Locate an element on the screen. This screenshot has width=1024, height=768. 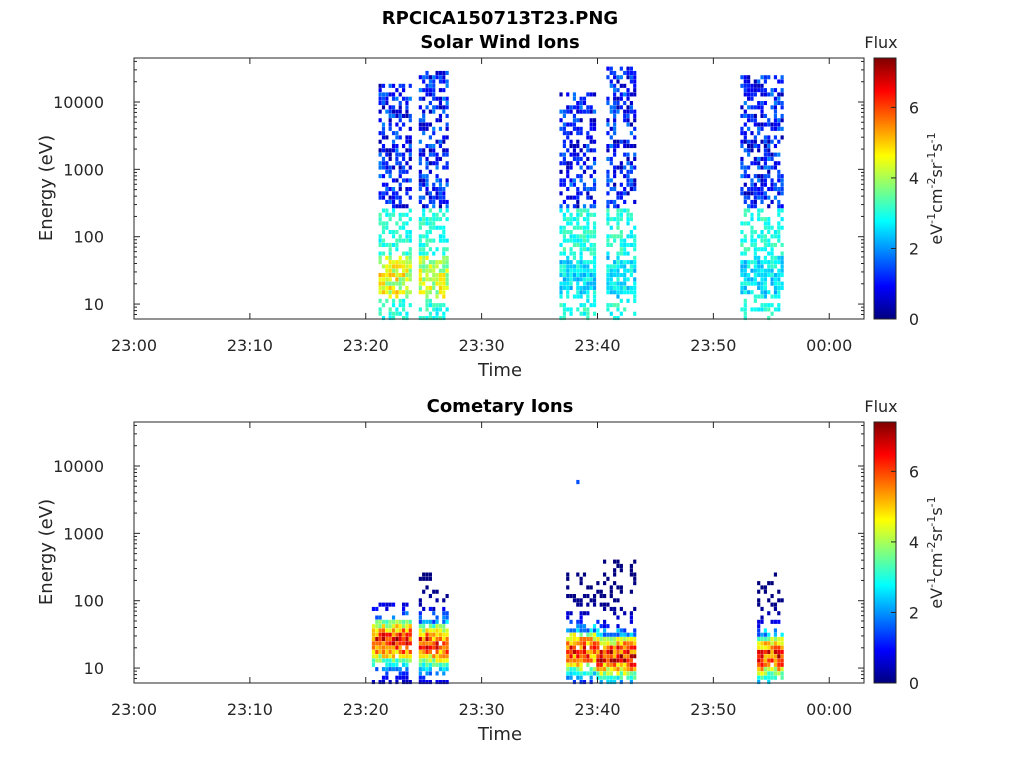
colorbar-title: Flux is located at coordinates (880, 42).